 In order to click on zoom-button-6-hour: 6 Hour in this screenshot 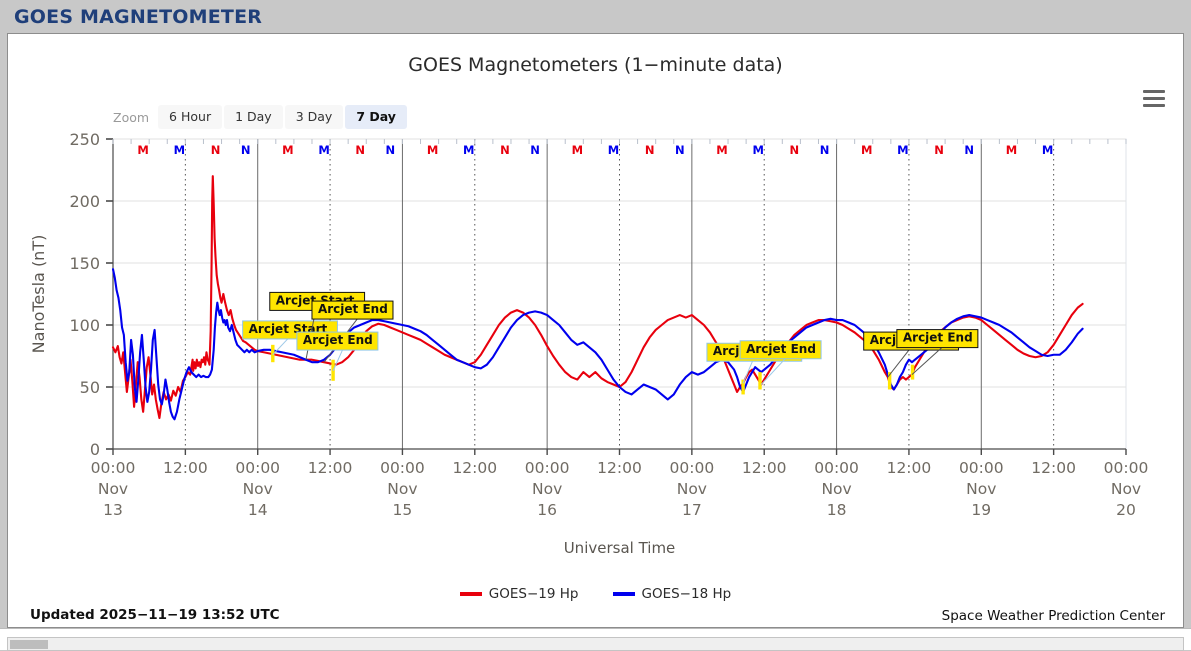, I will do `click(190, 117)`.